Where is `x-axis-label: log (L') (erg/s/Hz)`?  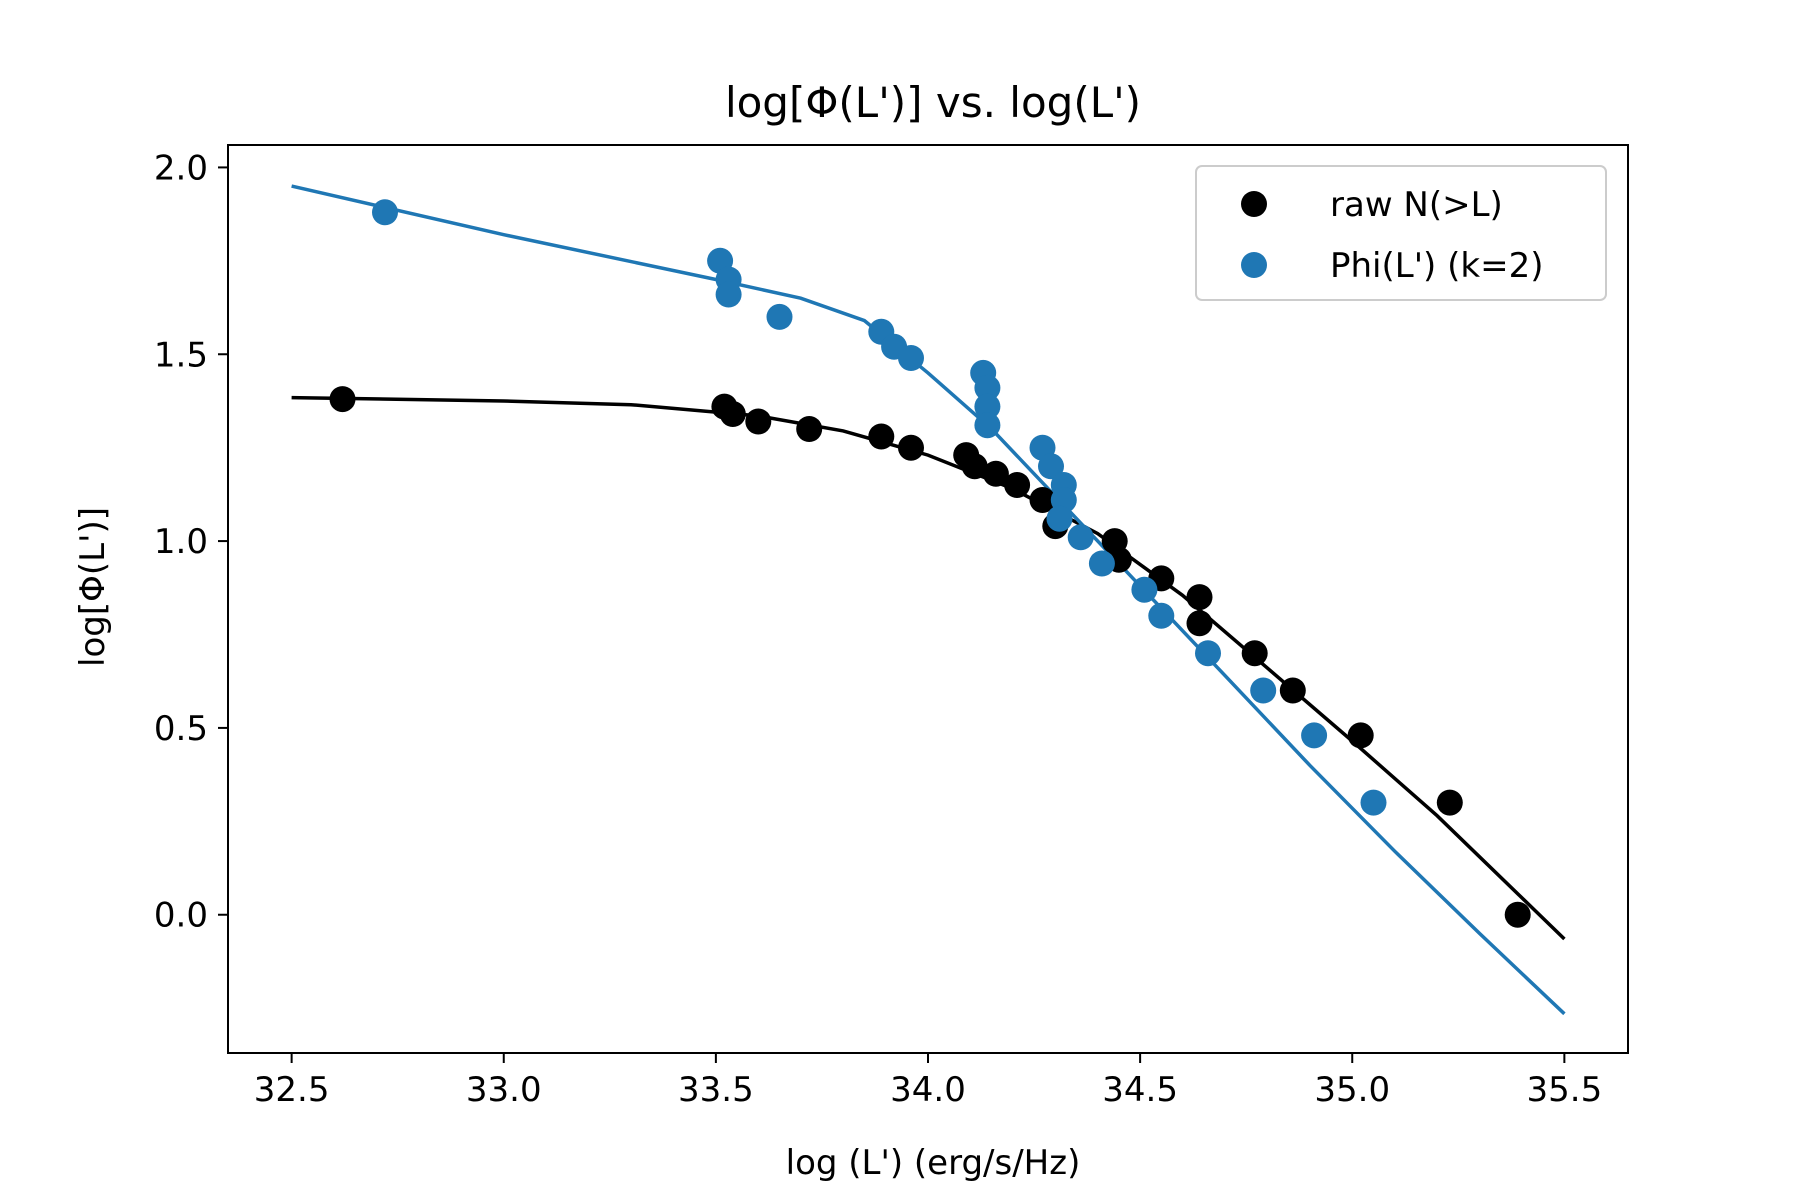
x-axis-label: log (L') (erg/s/Hz) is located at coordinates (933, 1163).